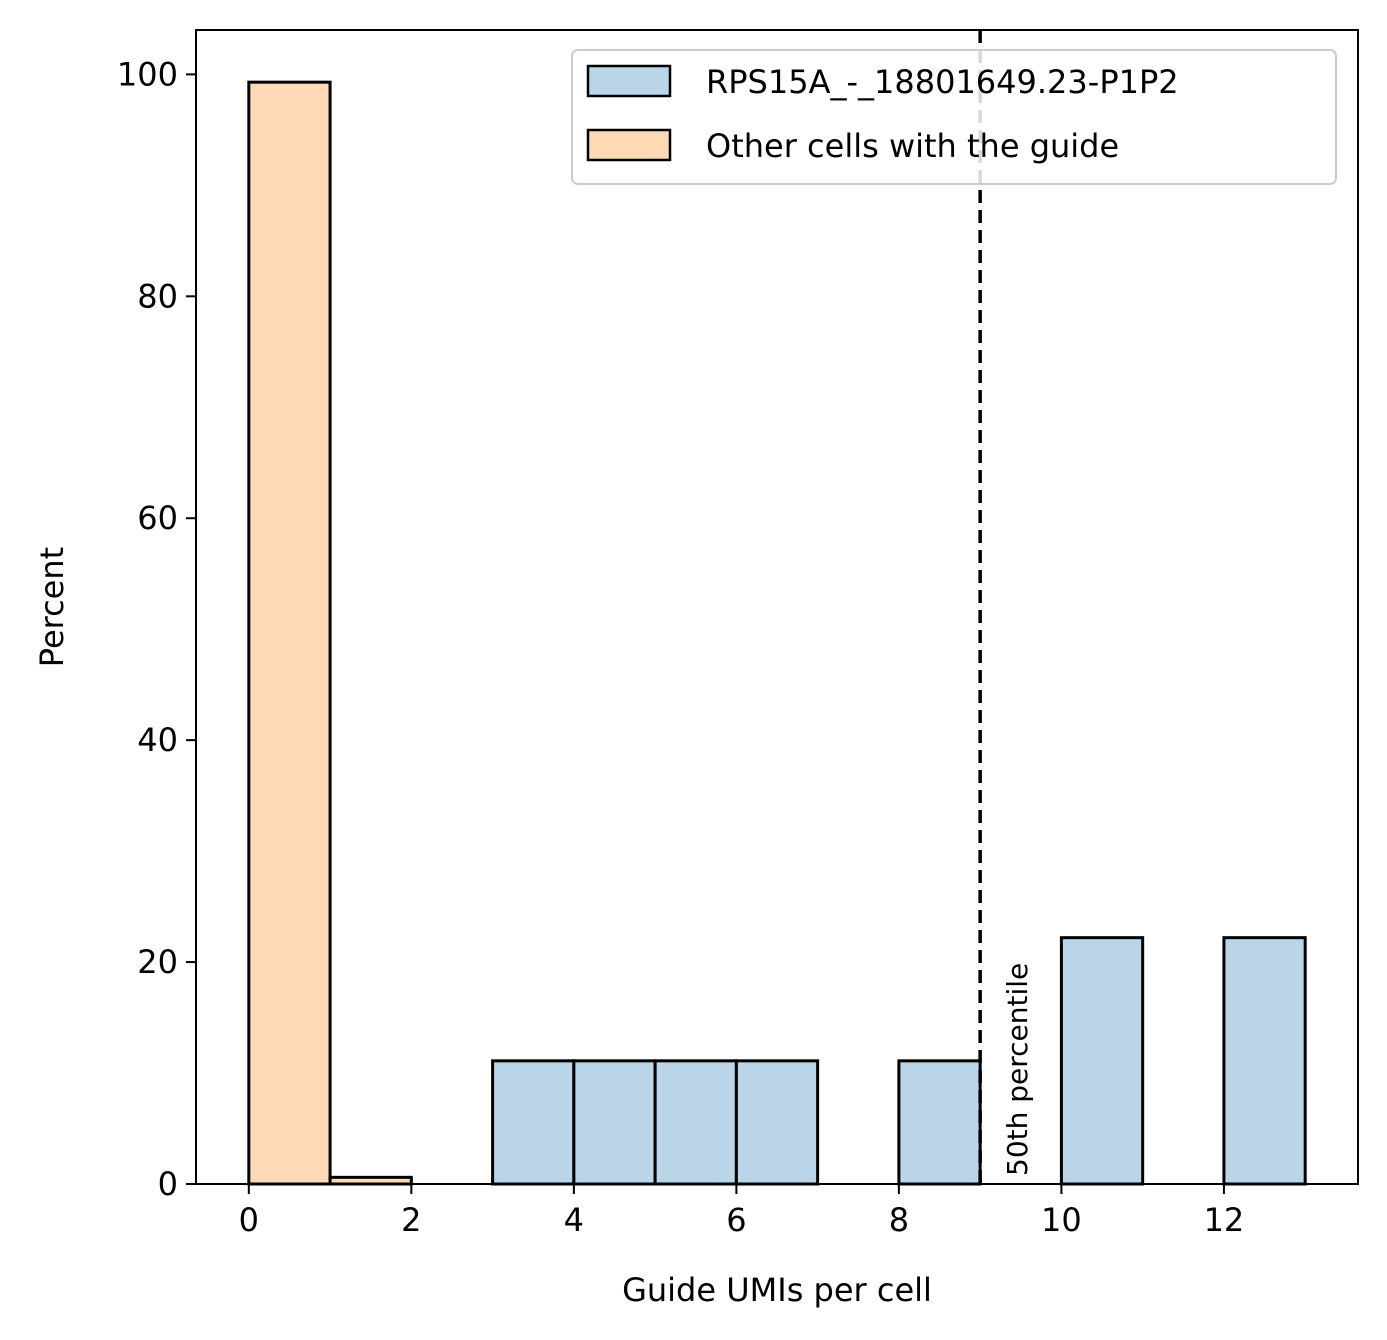  I want to click on x-tick-label: 12, so click(1224, 1220).